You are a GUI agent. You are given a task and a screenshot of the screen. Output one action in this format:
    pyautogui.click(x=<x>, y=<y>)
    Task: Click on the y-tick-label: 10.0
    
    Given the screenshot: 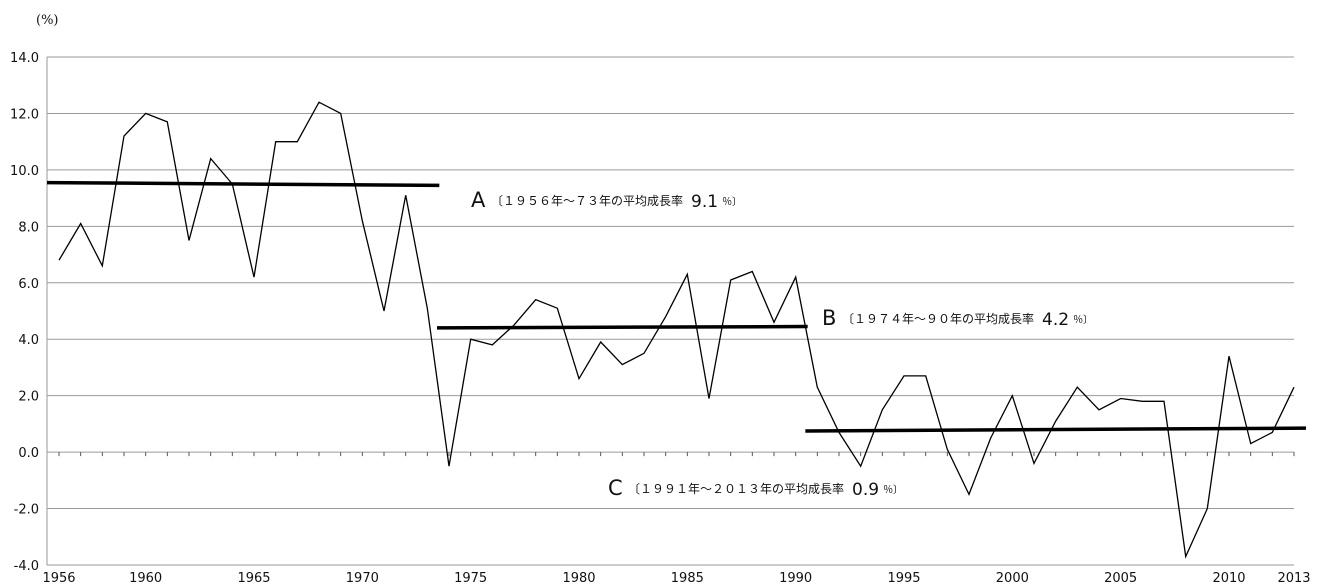 What is the action you would take?
    pyautogui.click(x=24, y=171)
    